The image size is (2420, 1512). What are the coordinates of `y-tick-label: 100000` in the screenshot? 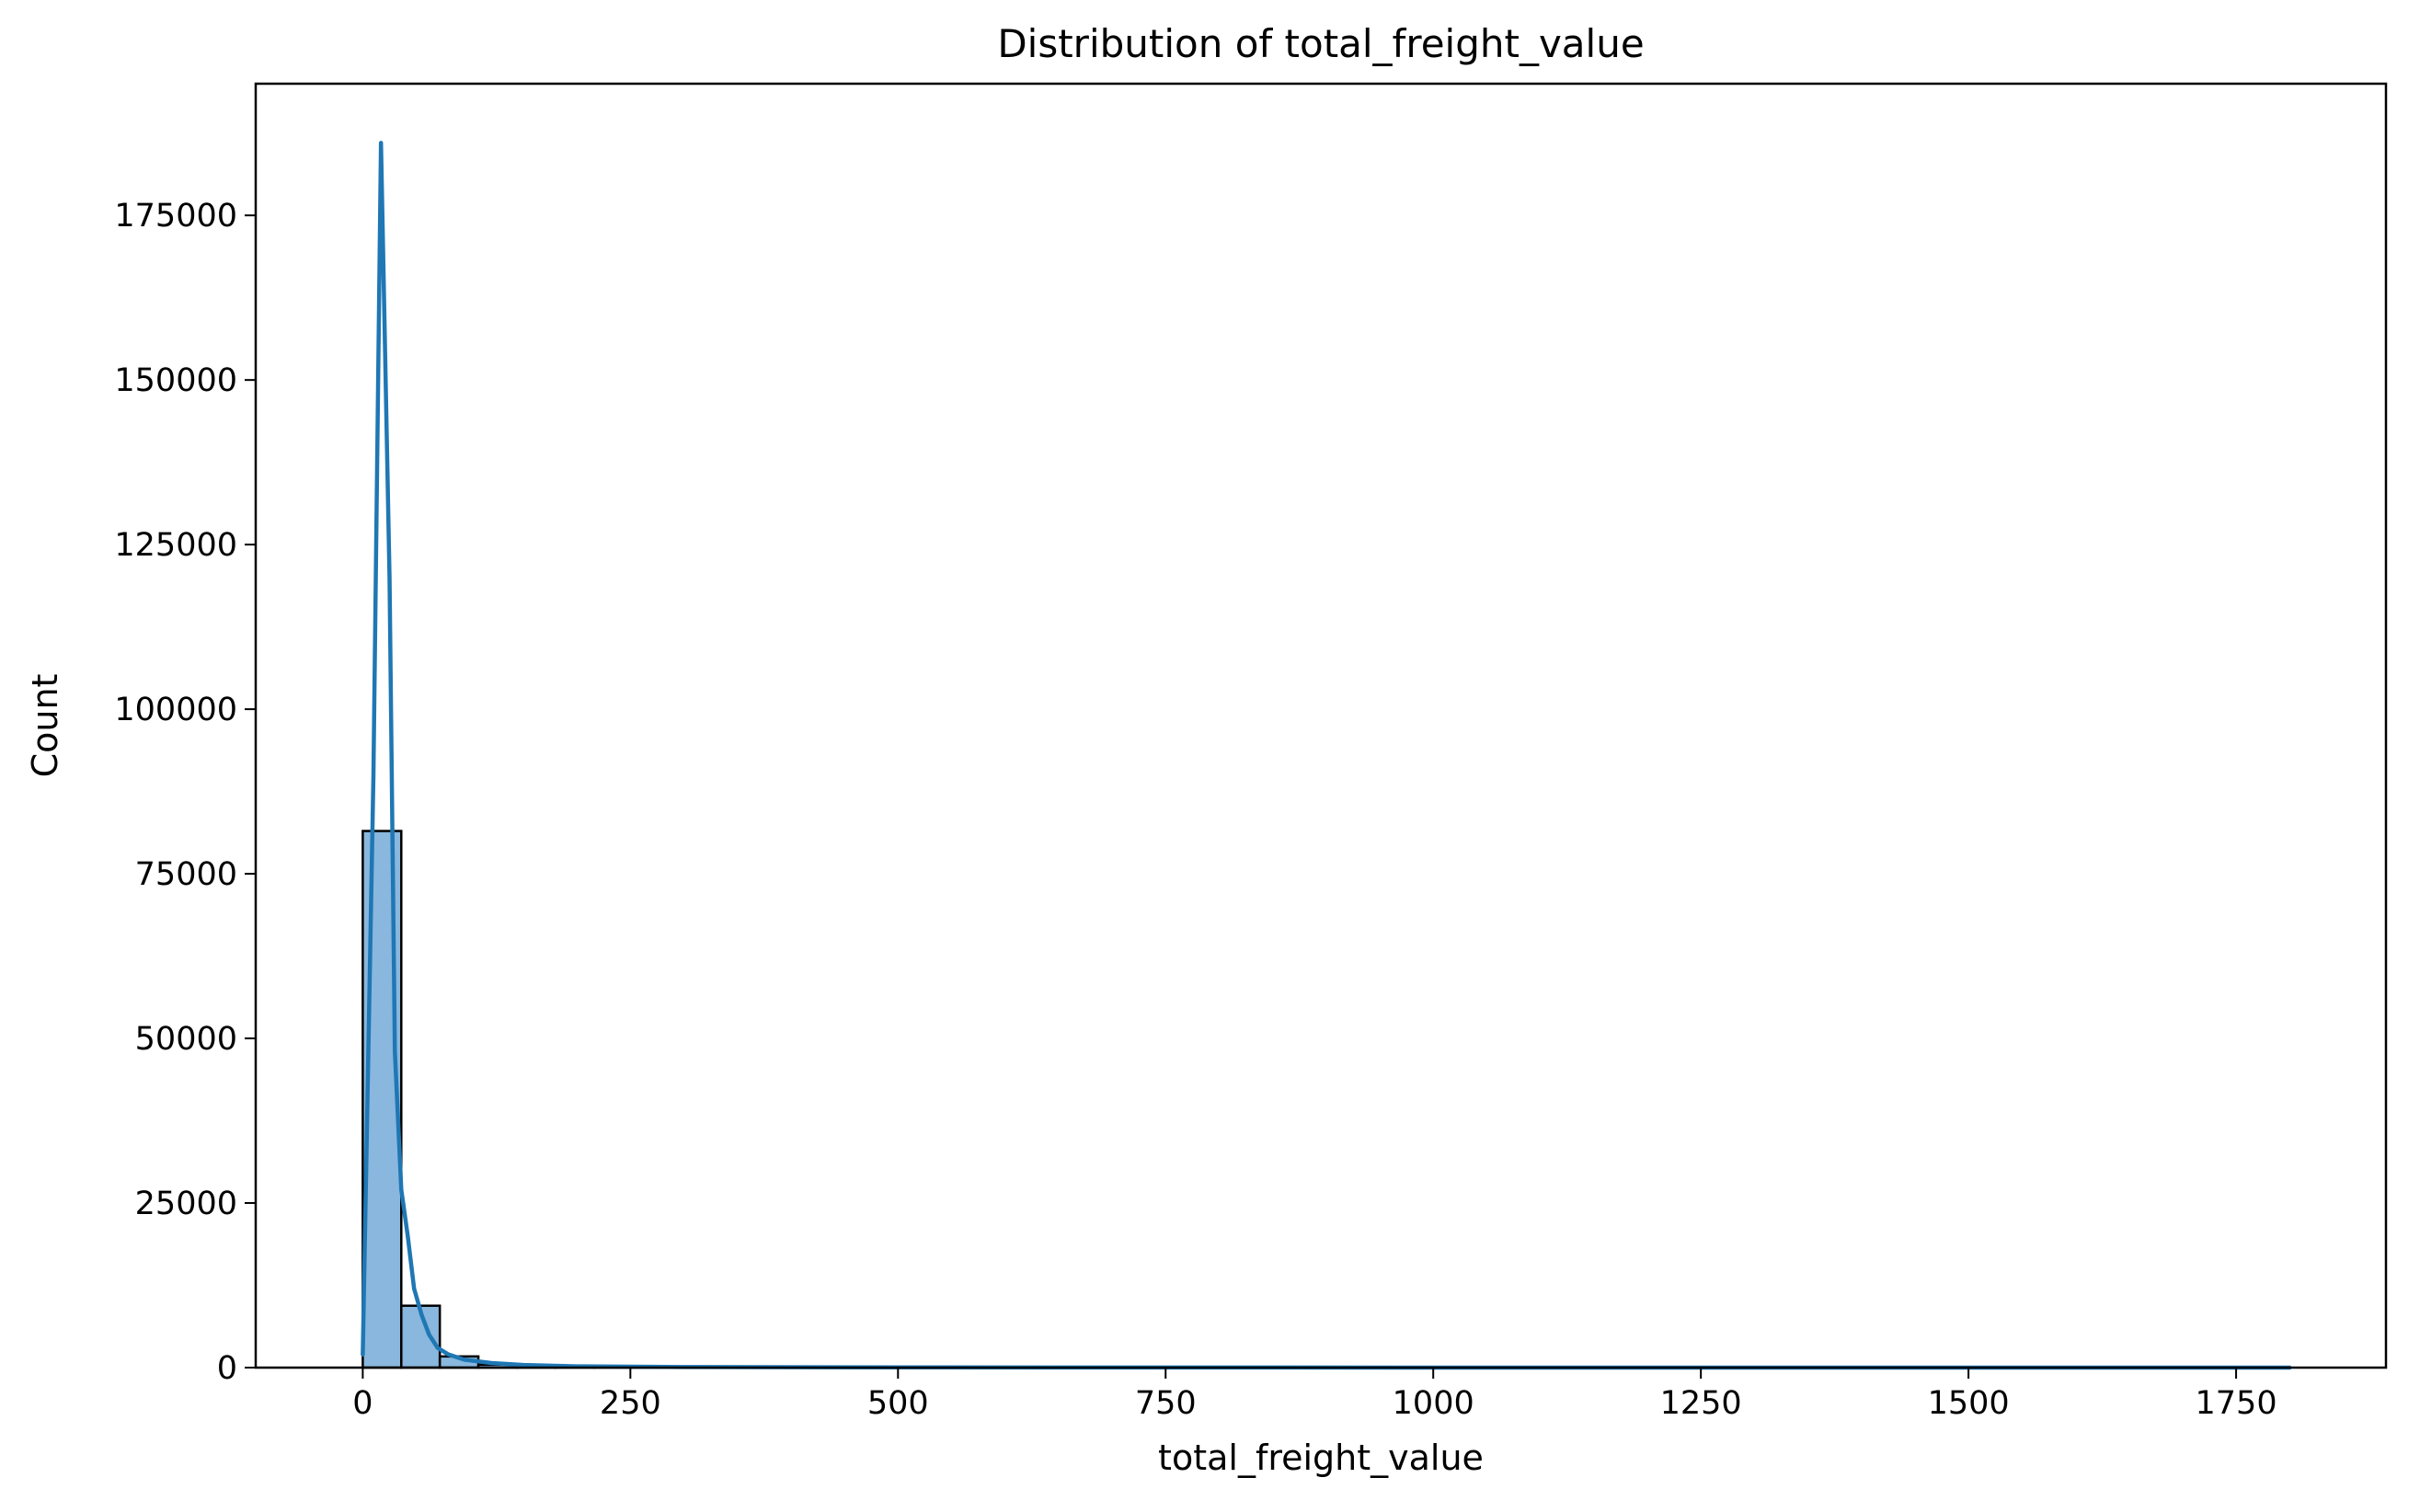 It's located at (175, 710).